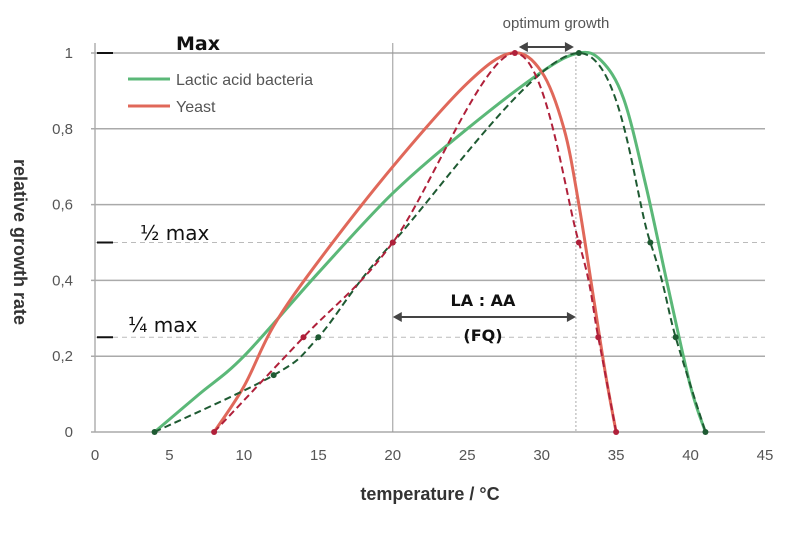 The image size is (800, 540). What do you see at coordinates (690, 455) in the screenshot?
I see `x-tick-label: 40` at bounding box center [690, 455].